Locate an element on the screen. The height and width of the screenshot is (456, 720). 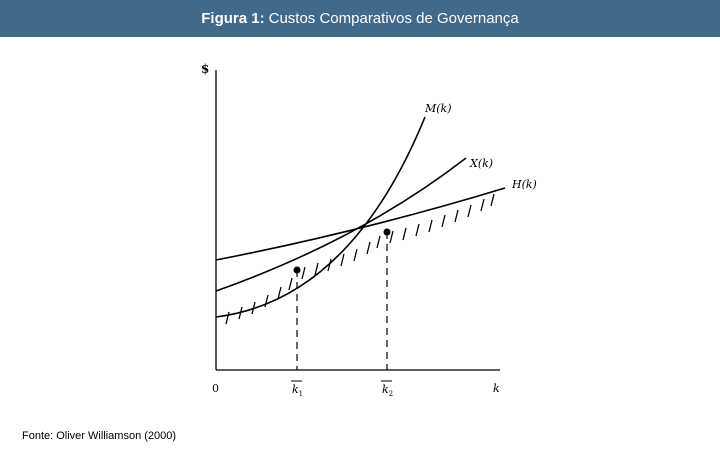
x-curve is located at coordinates (341, 224).